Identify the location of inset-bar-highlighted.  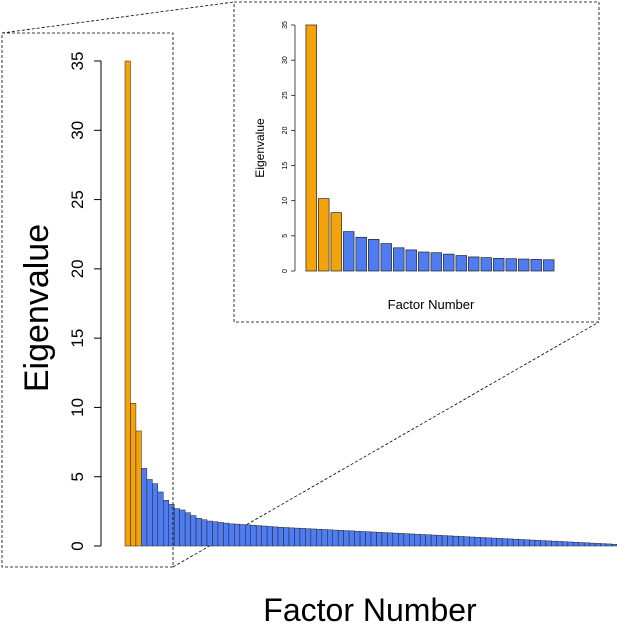
(324, 235).